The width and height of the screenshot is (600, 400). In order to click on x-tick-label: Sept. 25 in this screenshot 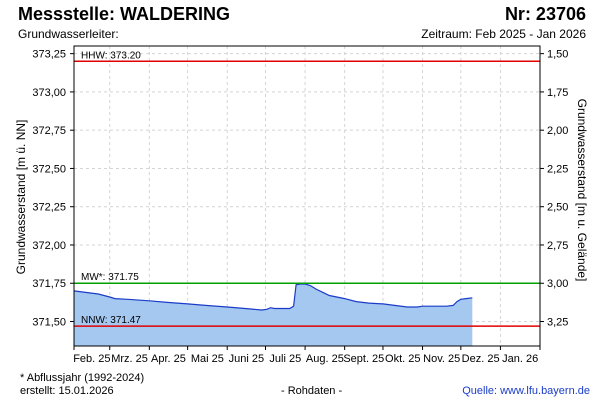, I will do `click(363, 359)`.